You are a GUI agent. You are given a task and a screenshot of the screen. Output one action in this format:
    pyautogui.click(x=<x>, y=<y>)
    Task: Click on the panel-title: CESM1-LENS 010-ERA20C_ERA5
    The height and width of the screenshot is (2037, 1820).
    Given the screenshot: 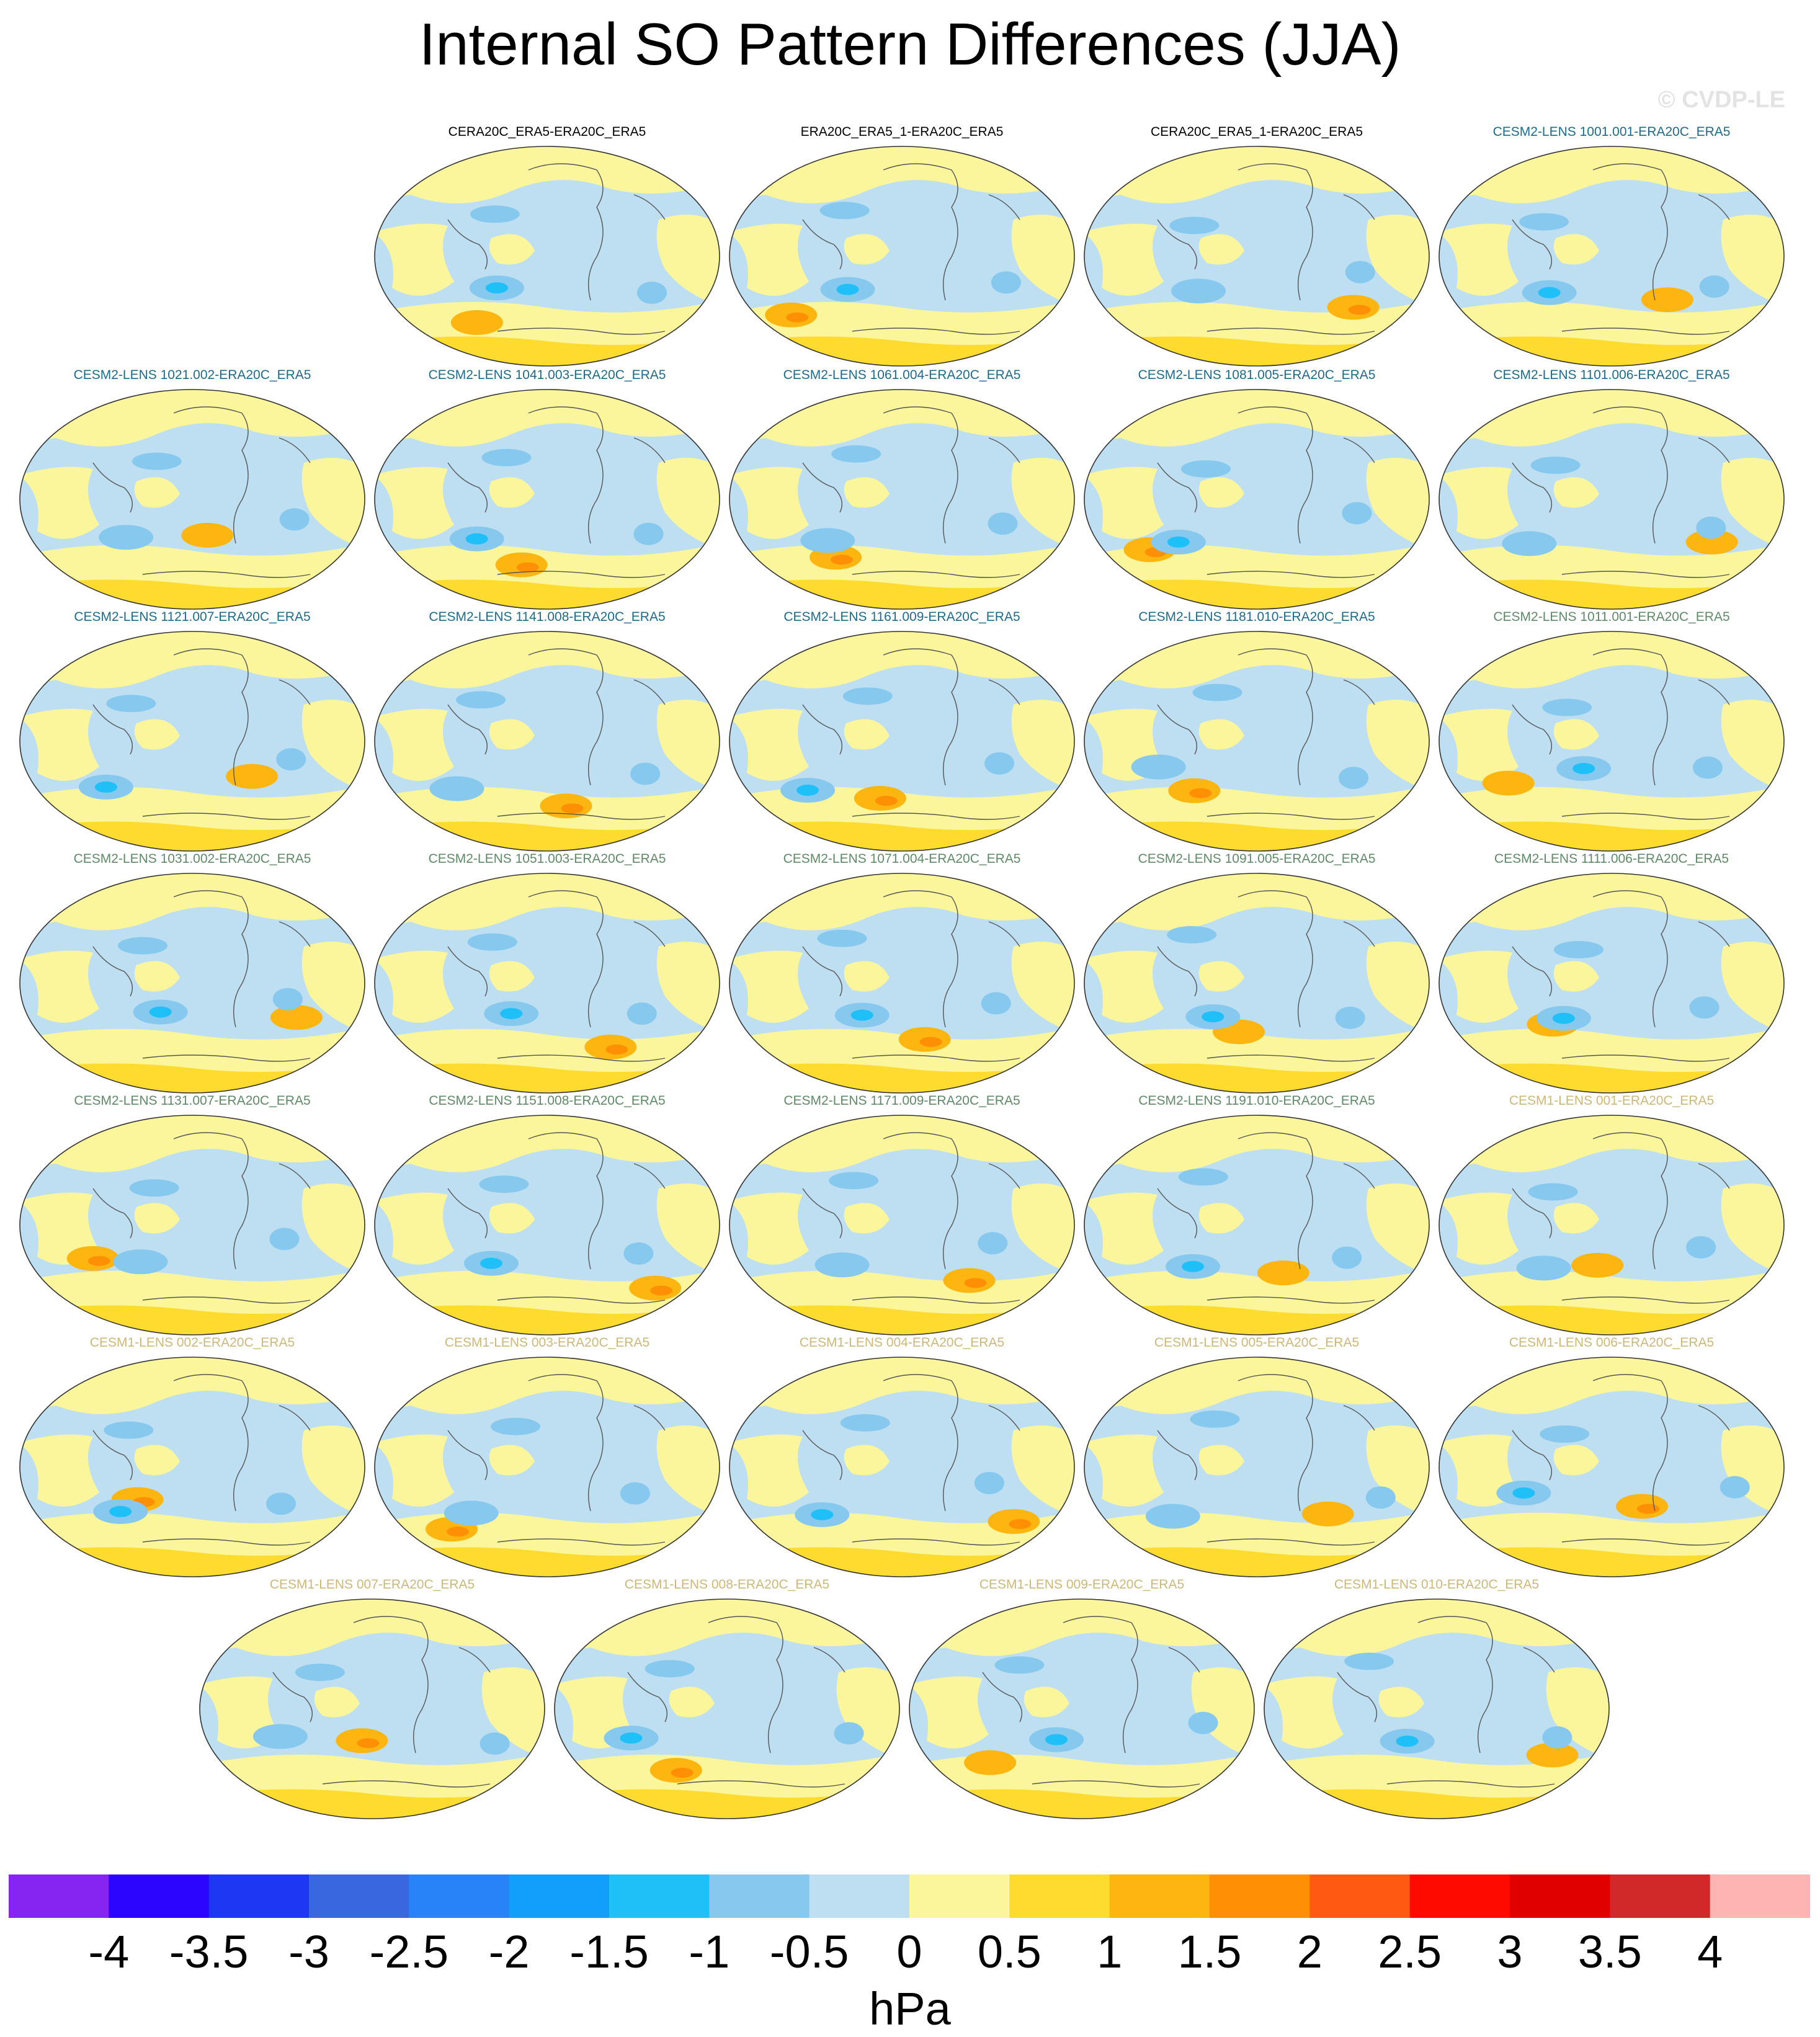 What is the action you would take?
    pyautogui.click(x=1437, y=1585)
    